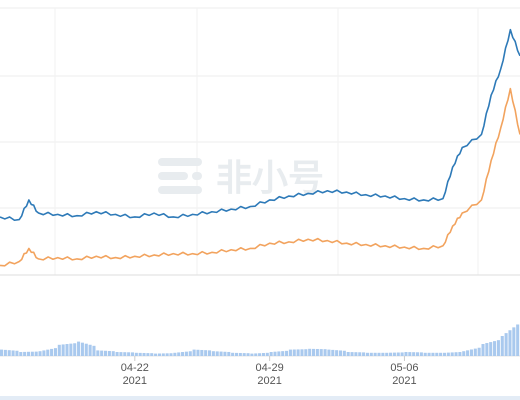  I want to click on watermark-text: 非小号, so click(270, 178).